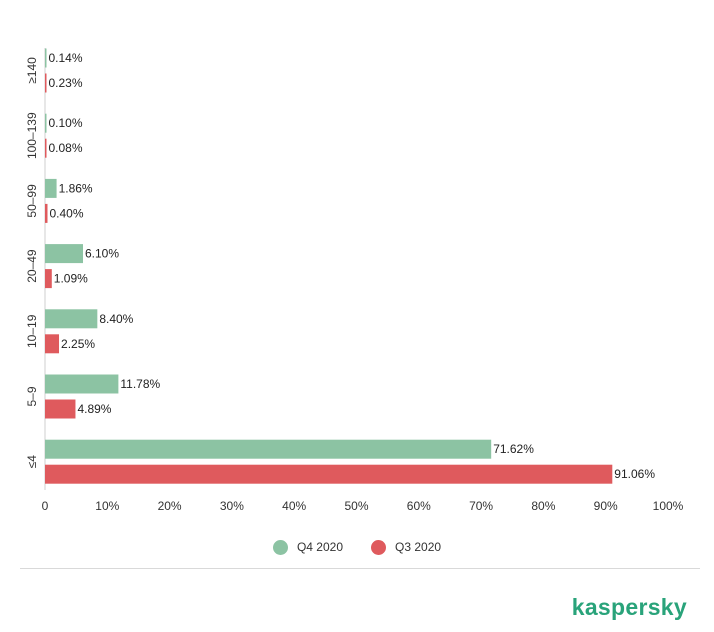 The width and height of the screenshot is (714, 632). Describe the element at coordinates (76, 188) in the screenshot. I see `data-label-q4: 1.86%` at that location.